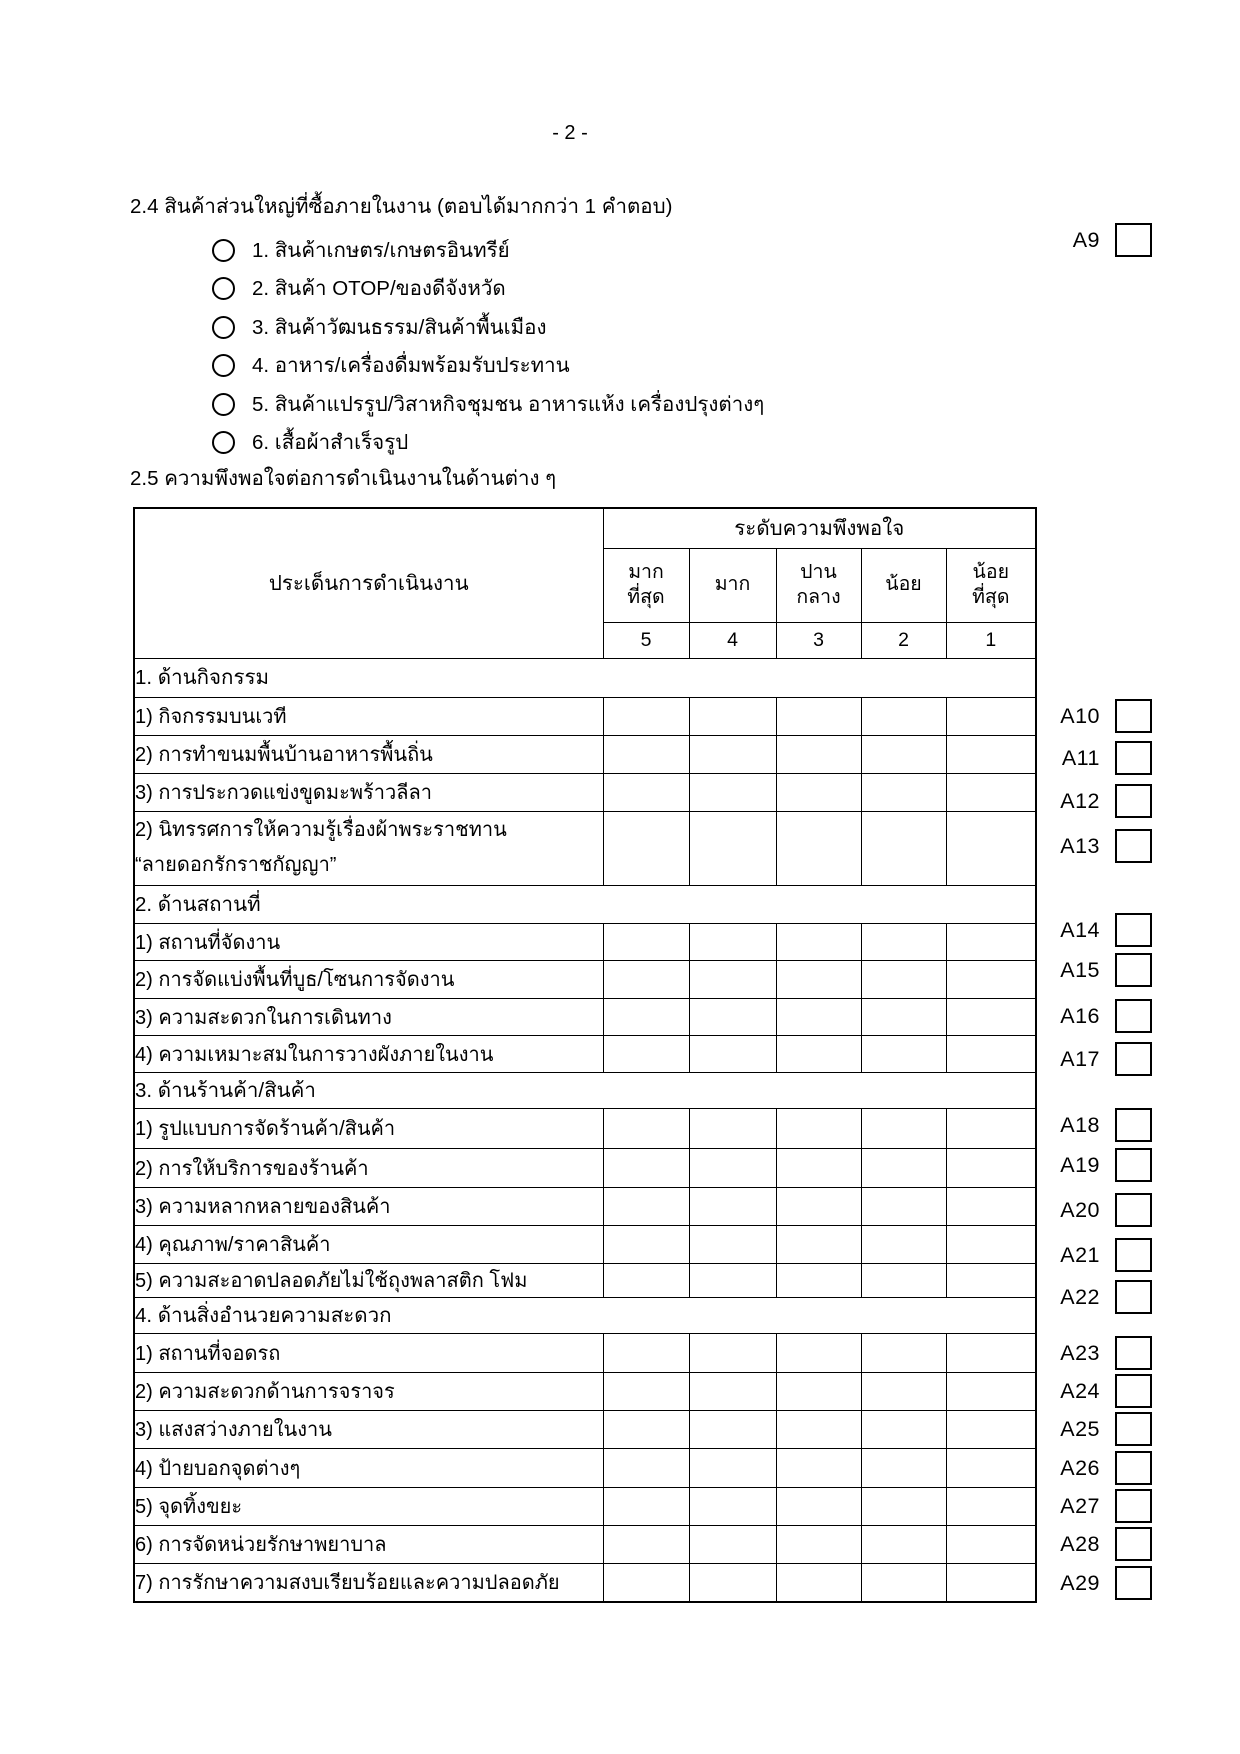  Describe the element at coordinates (379, 327) in the screenshot. I see `option-3: 3. สินค้าวัฒนธรรม/สินค้าพื้นเมือง` at that location.